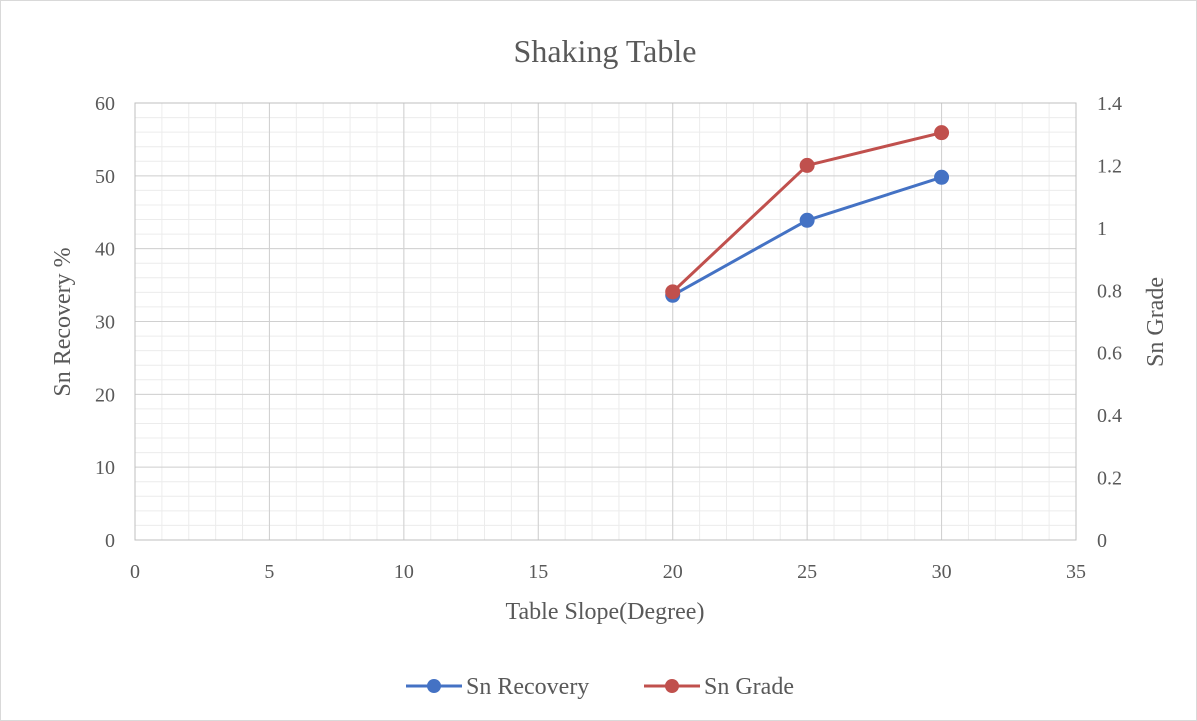 Image resolution: width=1197 pixels, height=721 pixels. What do you see at coordinates (105, 468) in the screenshot?
I see `y-tick-label: 10` at bounding box center [105, 468].